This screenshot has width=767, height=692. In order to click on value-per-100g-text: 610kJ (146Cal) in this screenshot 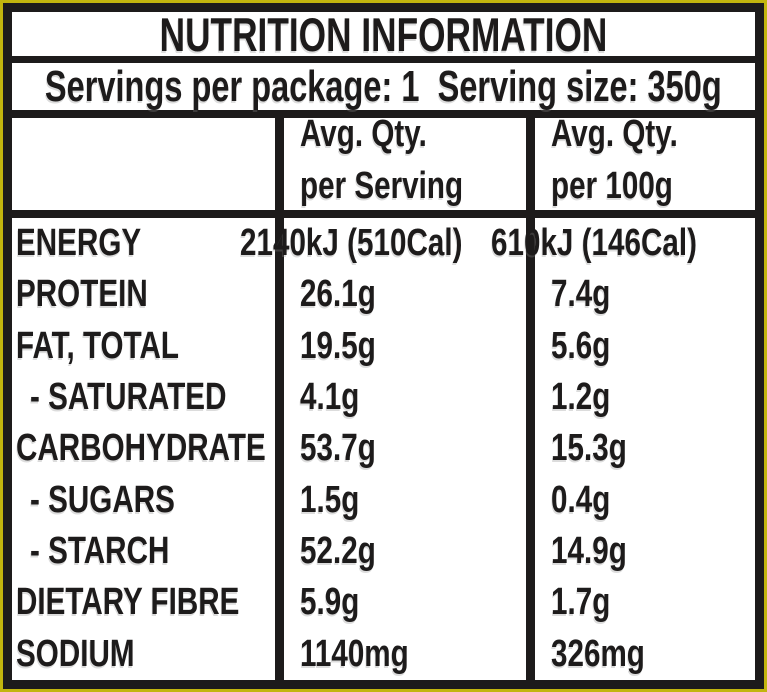, I will do `click(593, 243)`.